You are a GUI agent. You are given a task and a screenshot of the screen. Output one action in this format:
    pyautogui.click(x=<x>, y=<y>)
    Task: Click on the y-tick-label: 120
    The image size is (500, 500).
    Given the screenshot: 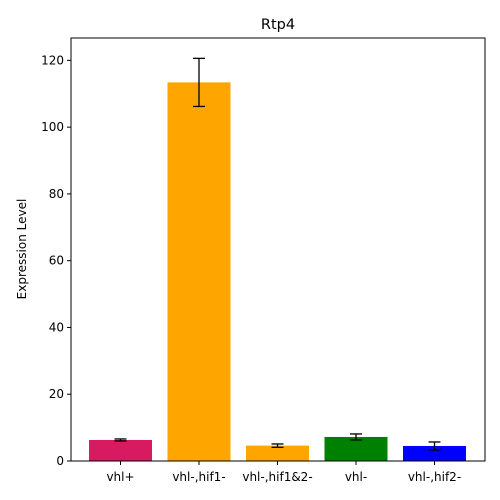 What is the action you would take?
    pyautogui.click(x=52, y=60)
    